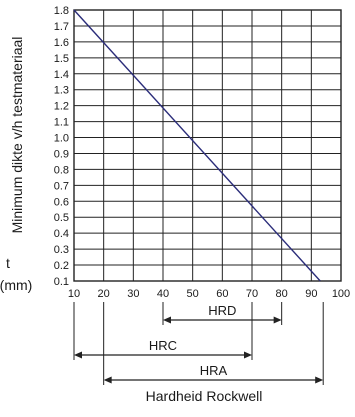 Image resolution: width=355 pixels, height=417 pixels. What do you see at coordinates (61, 27) in the screenshot?
I see `y-tick-label: 1.7` at bounding box center [61, 27].